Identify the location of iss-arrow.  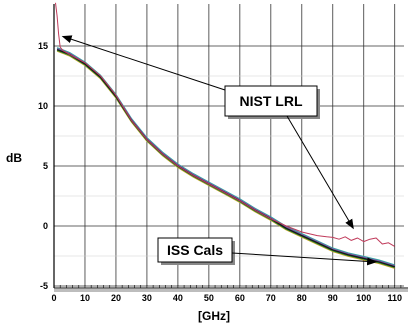
(304, 259).